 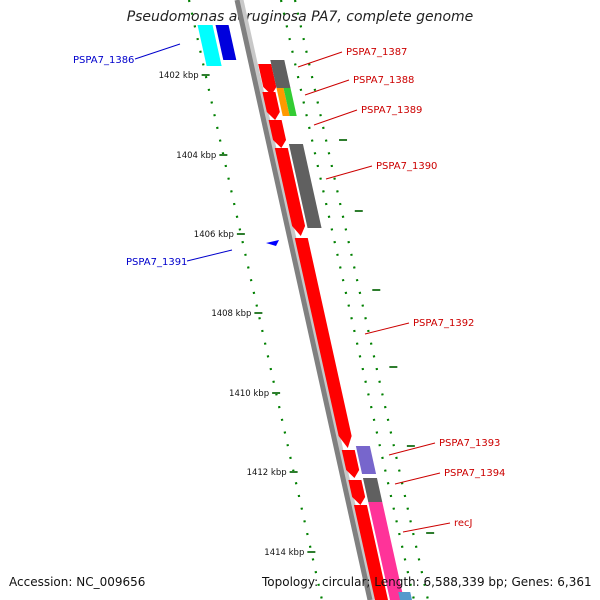 I want to click on gene-pspa7-1394-cog, so click(x=372, y=490).